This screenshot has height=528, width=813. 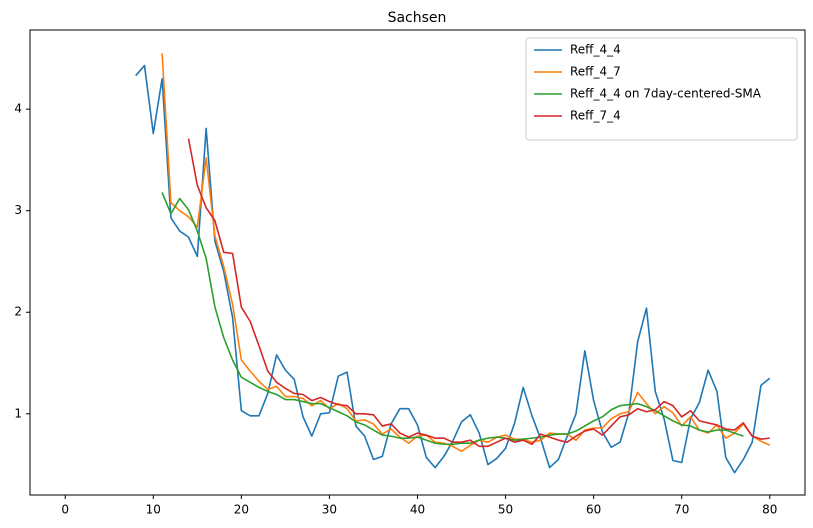 What do you see at coordinates (595, 50) in the screenshot?
I see `legend-label: Reff_4_4` at bounding box center [595, 50].